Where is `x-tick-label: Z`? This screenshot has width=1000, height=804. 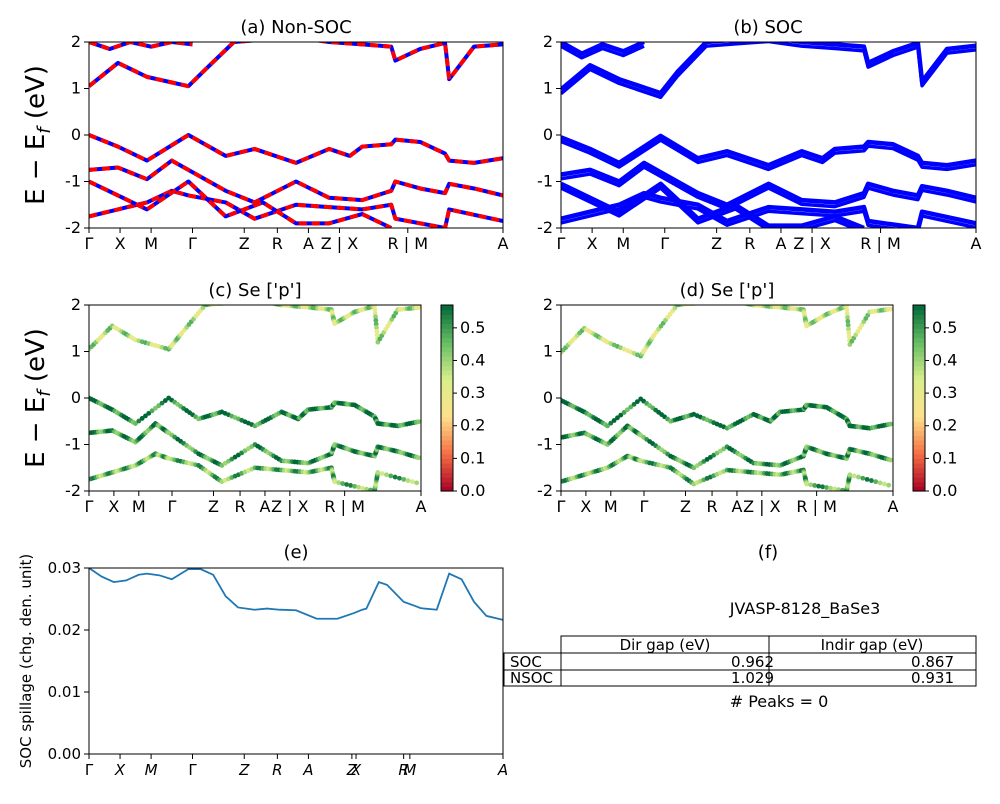 x-tick-label: Z is located at coordinates (244, 770).